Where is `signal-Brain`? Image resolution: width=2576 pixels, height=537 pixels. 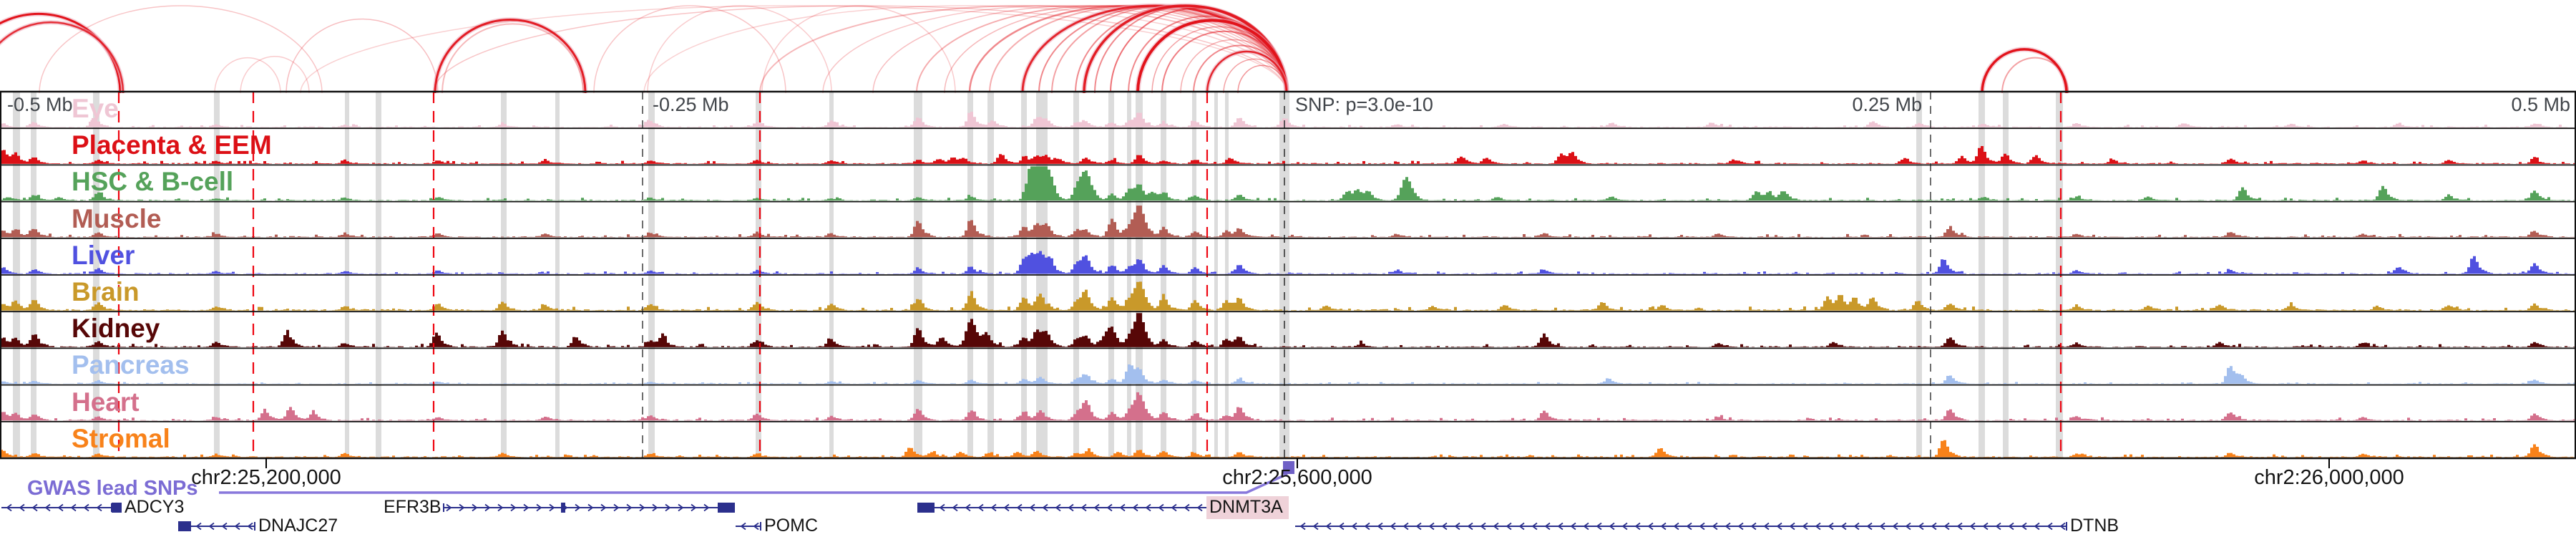
signal-Brain is located at coordinates (1288, 296).